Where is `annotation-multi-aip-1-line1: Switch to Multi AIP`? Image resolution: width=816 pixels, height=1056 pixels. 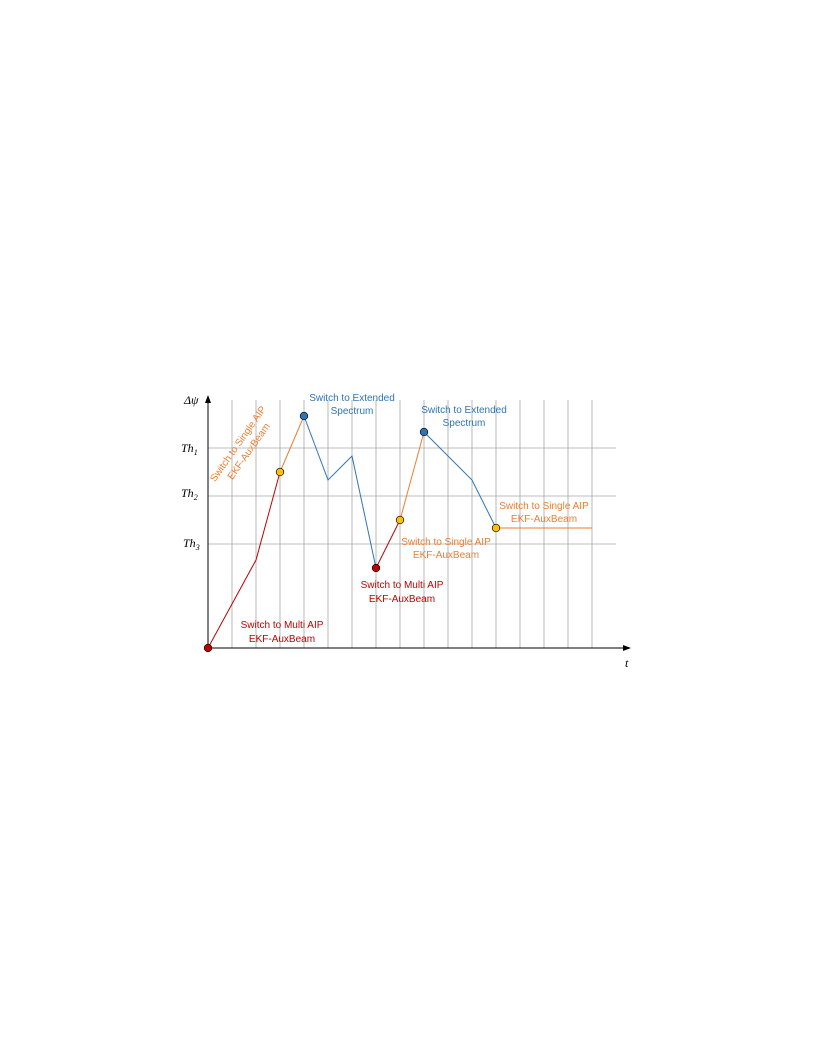
annotation-multi-aip-1-line1: Switch to Multi AIP is located at coordinates (282, 625).